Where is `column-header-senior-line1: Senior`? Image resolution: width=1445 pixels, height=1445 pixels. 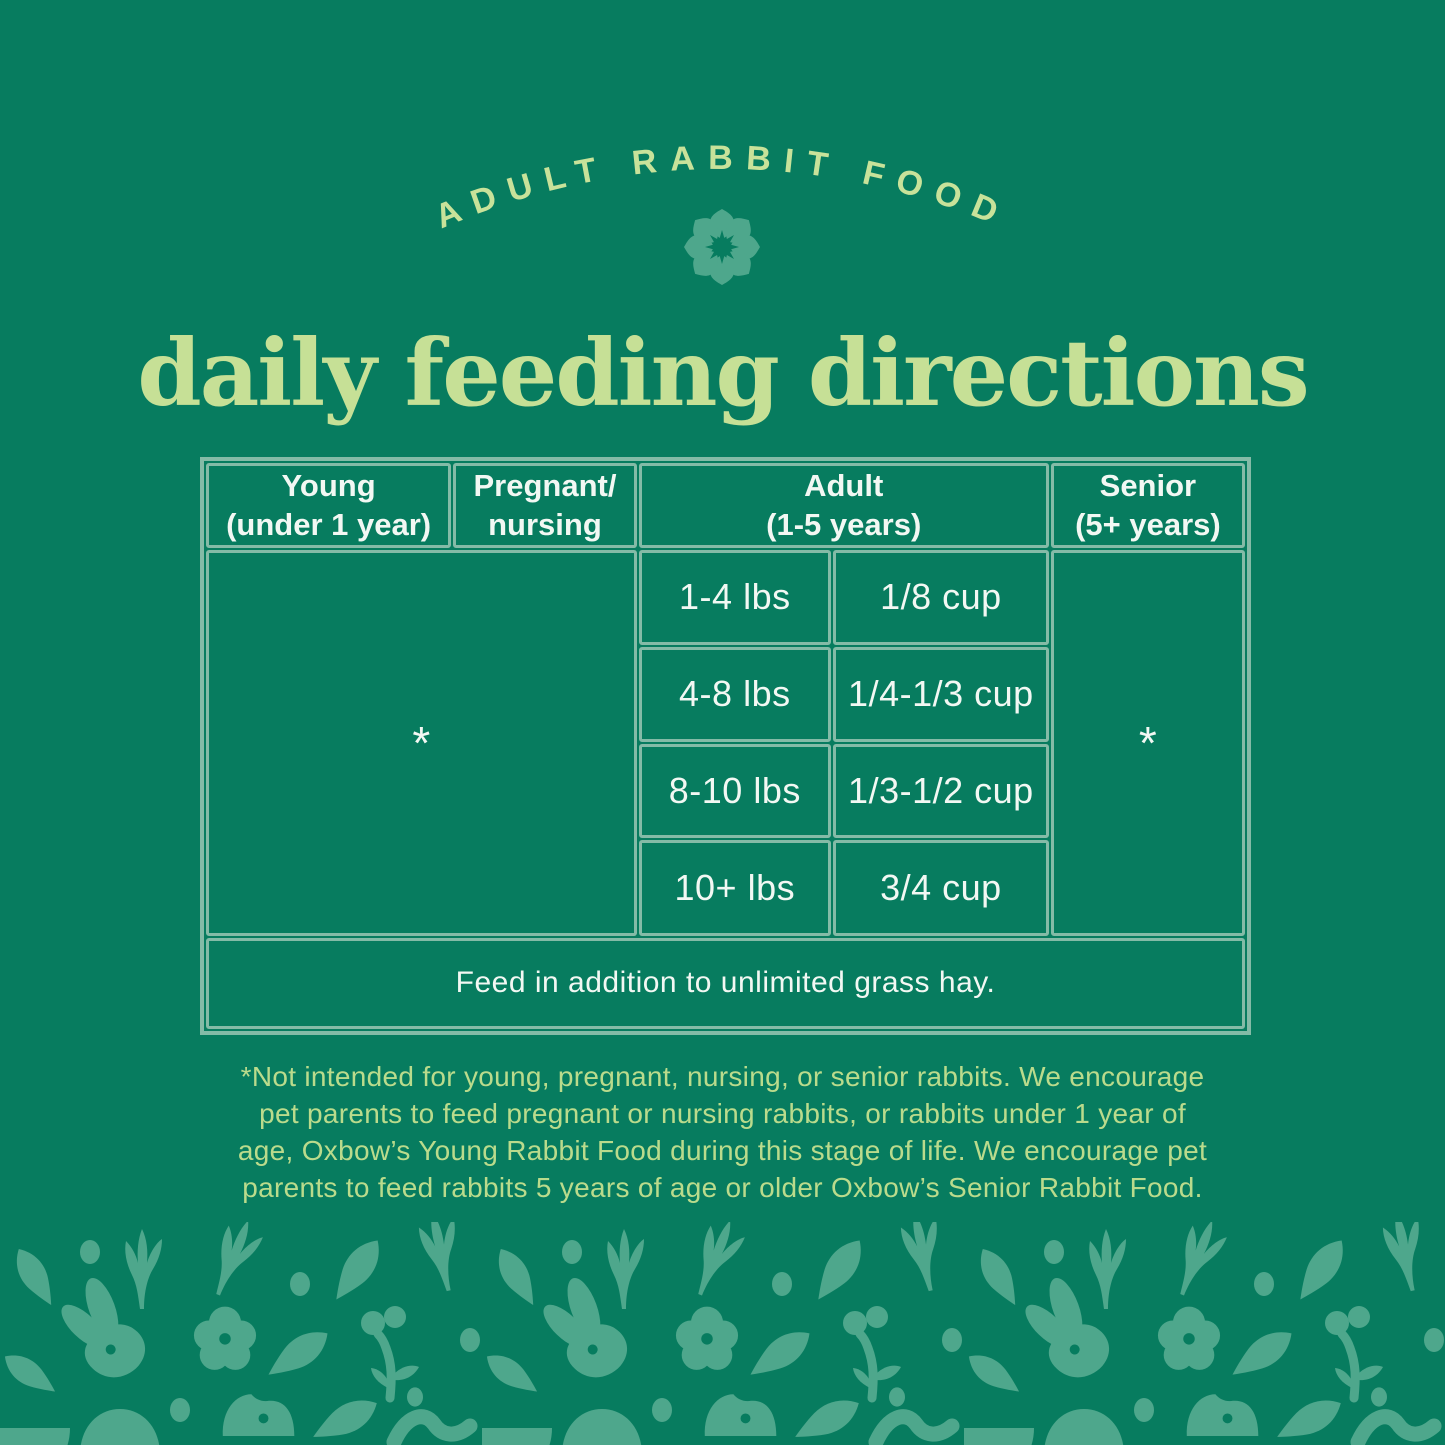
column-header-senior-line1: Senior is located at coordinates (1148, 486).